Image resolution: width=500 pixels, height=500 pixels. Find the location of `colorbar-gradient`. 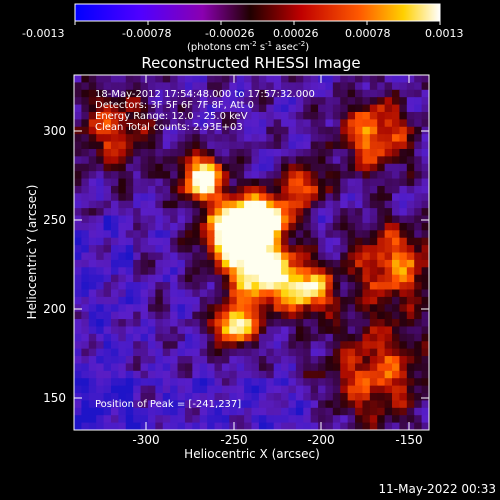

colorbar-gradient is located at coordinates (257, 12).